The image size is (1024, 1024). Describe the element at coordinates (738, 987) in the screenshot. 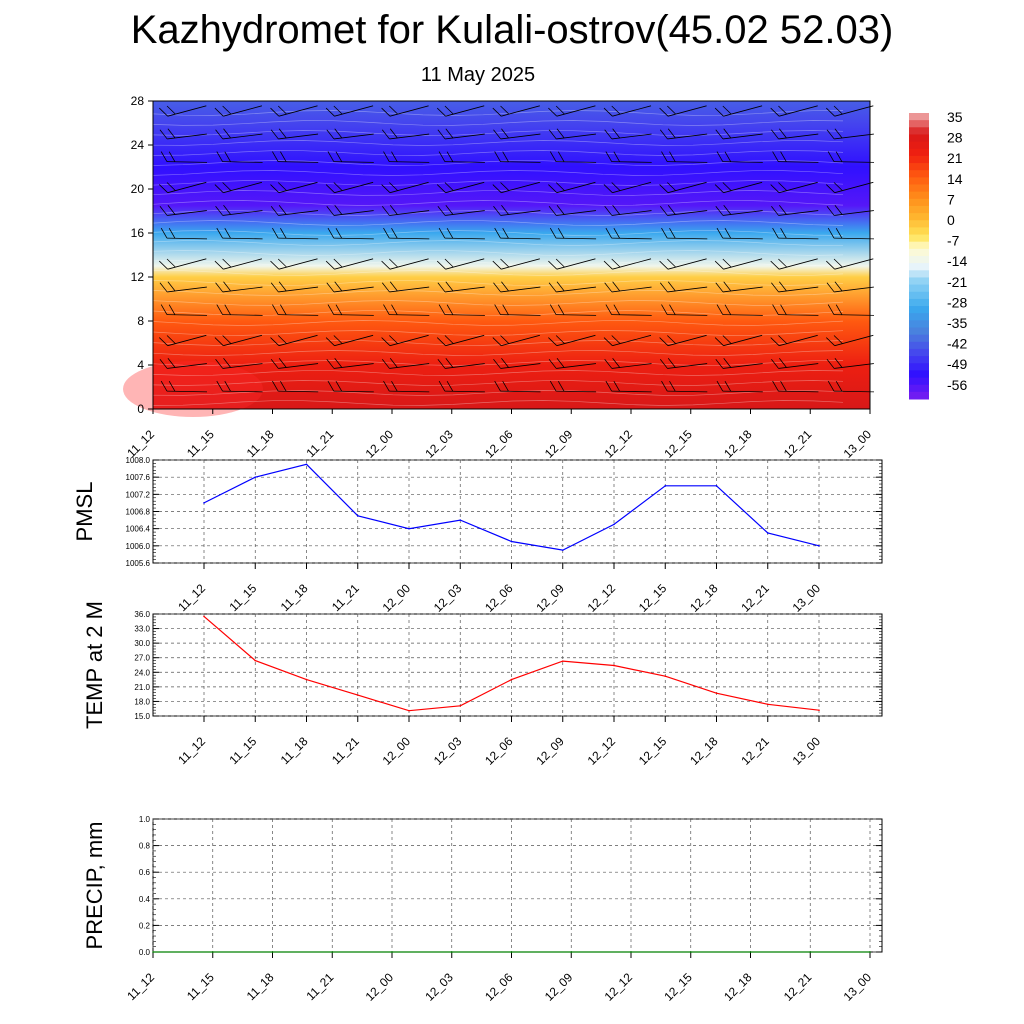

I see `x-tick-label: 12_18` at that location.